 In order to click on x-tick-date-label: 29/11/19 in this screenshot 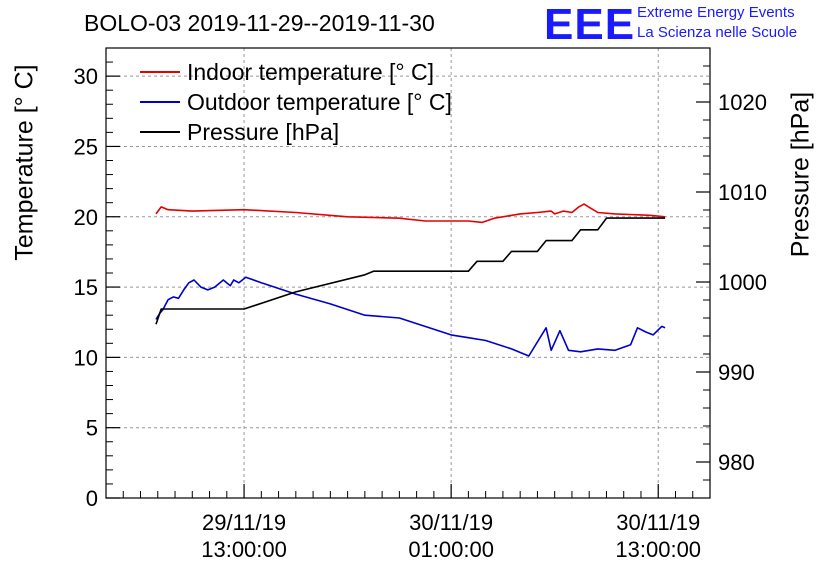, I will do `click(244, 522)`.